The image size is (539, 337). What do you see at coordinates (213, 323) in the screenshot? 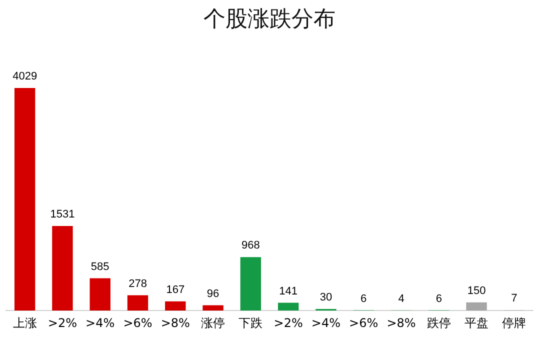
I see `x-tick-label: 涨停` at bounding box center [213, 323].